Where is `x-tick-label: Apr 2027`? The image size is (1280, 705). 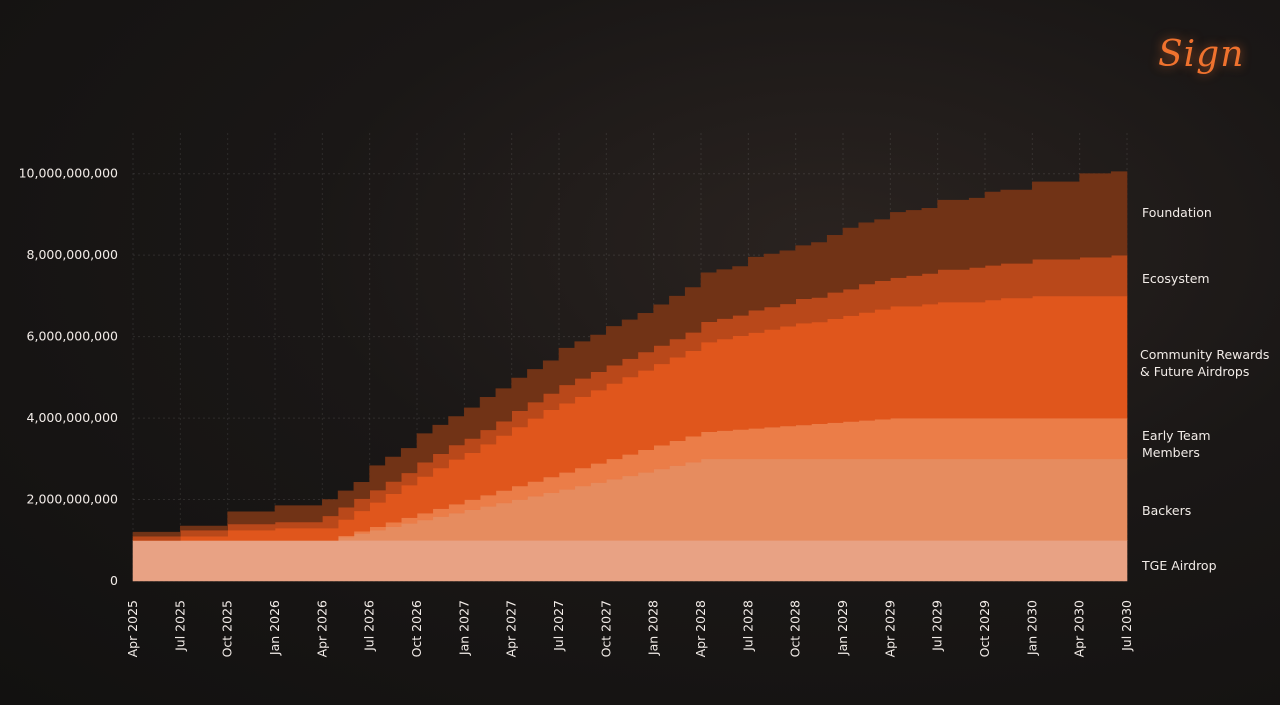 x-tick-label: Apr 2027 is located at coordinates (511, 628).